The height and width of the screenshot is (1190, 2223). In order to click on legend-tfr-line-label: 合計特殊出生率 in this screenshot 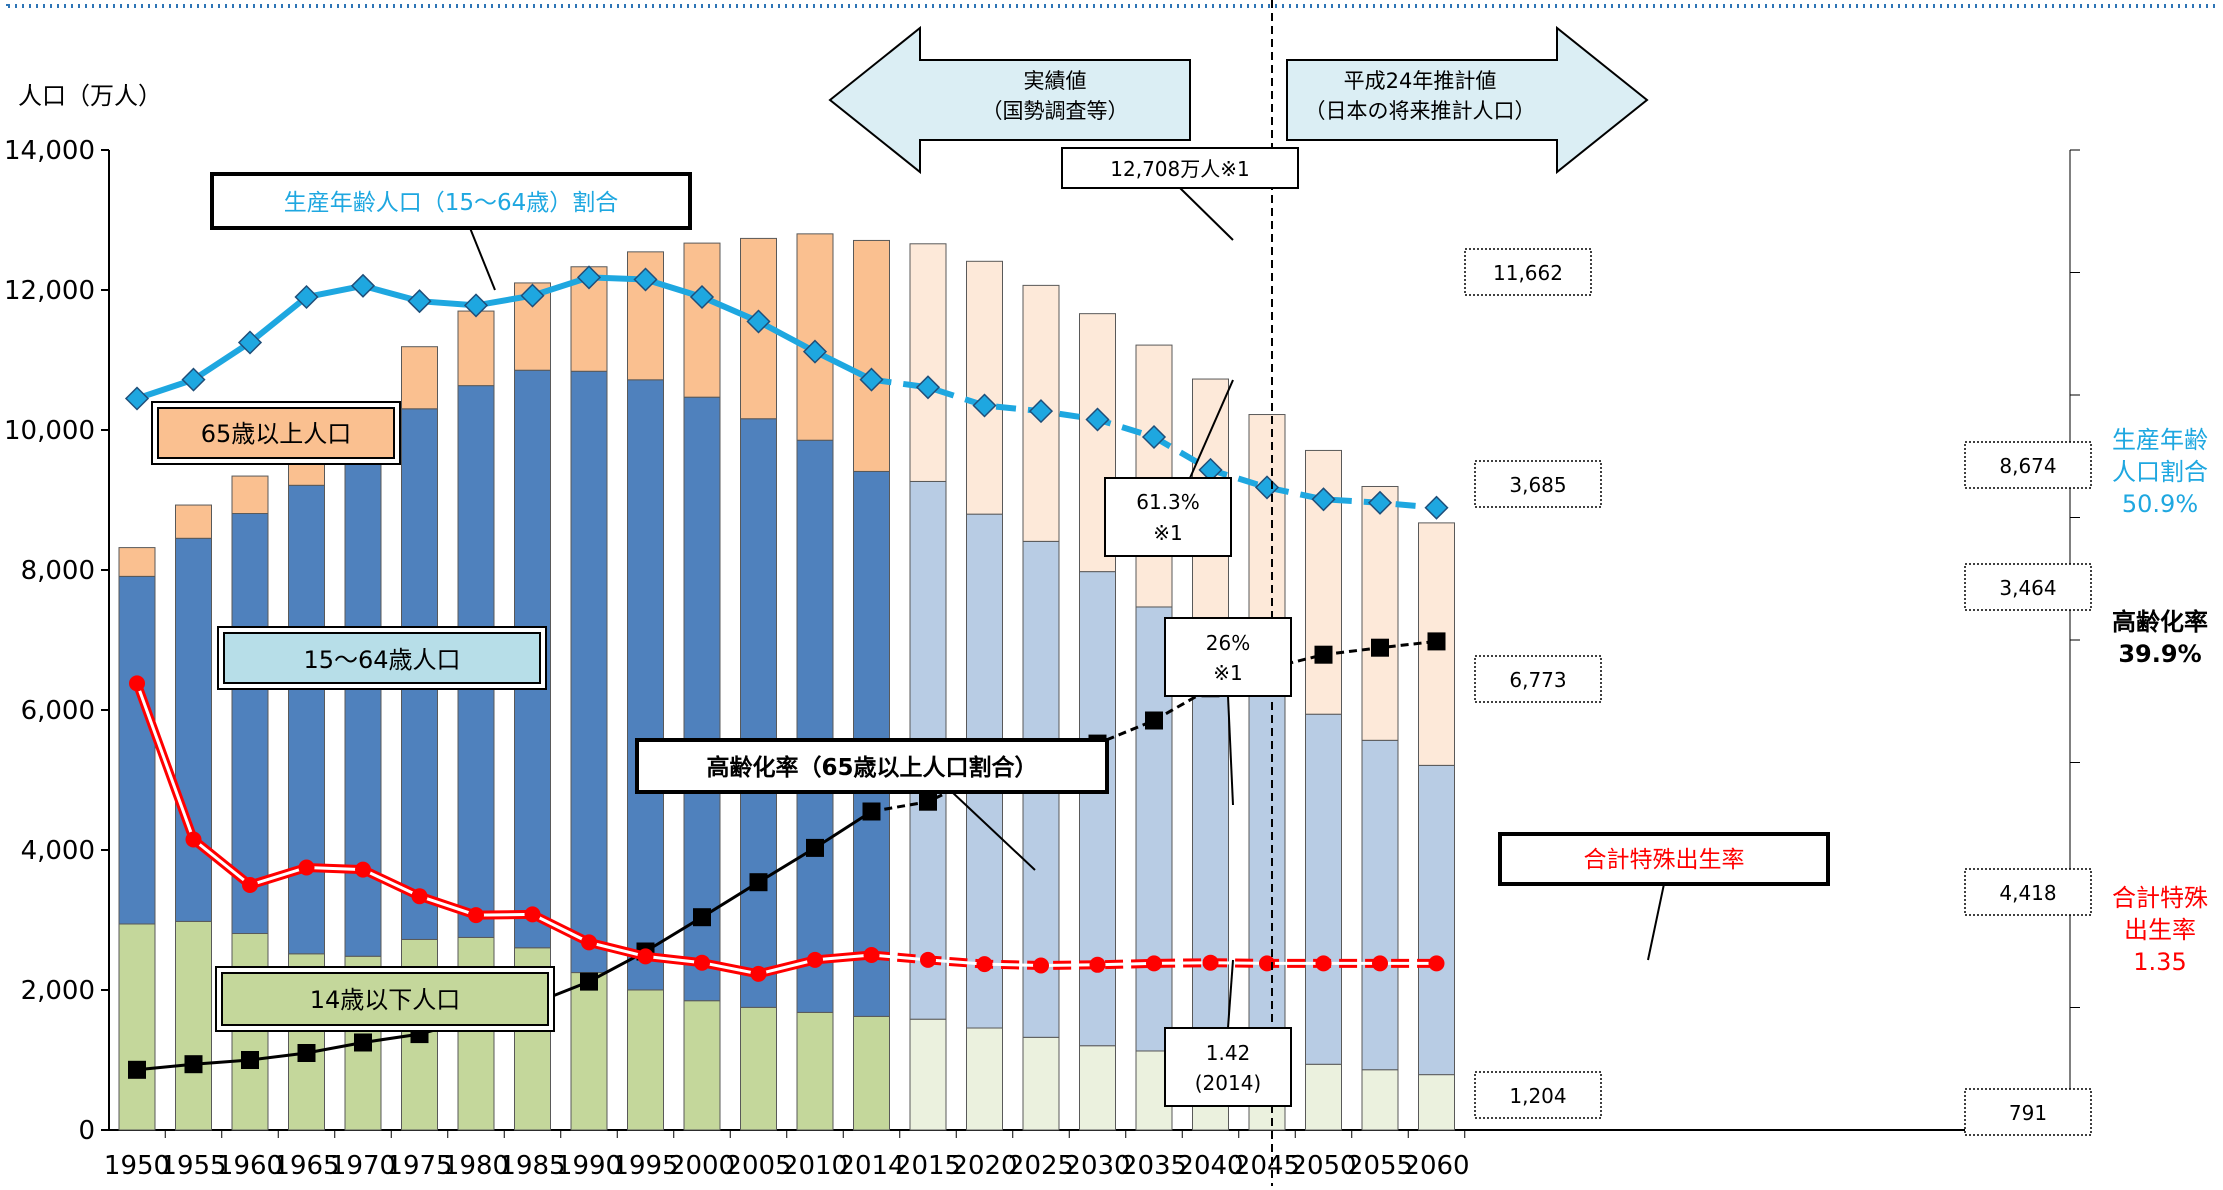, I will do `click(1664, 860)`.